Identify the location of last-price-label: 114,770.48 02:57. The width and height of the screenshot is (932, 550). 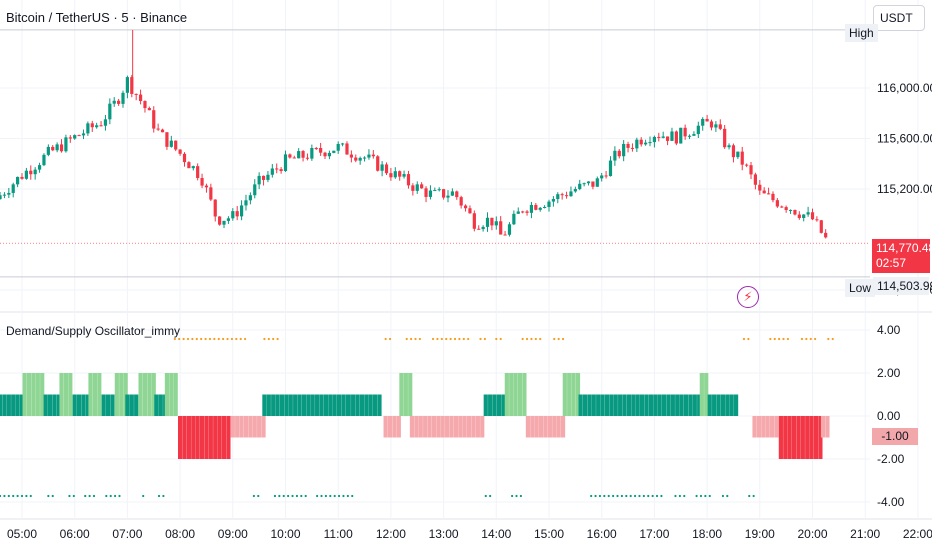
(902, 256).